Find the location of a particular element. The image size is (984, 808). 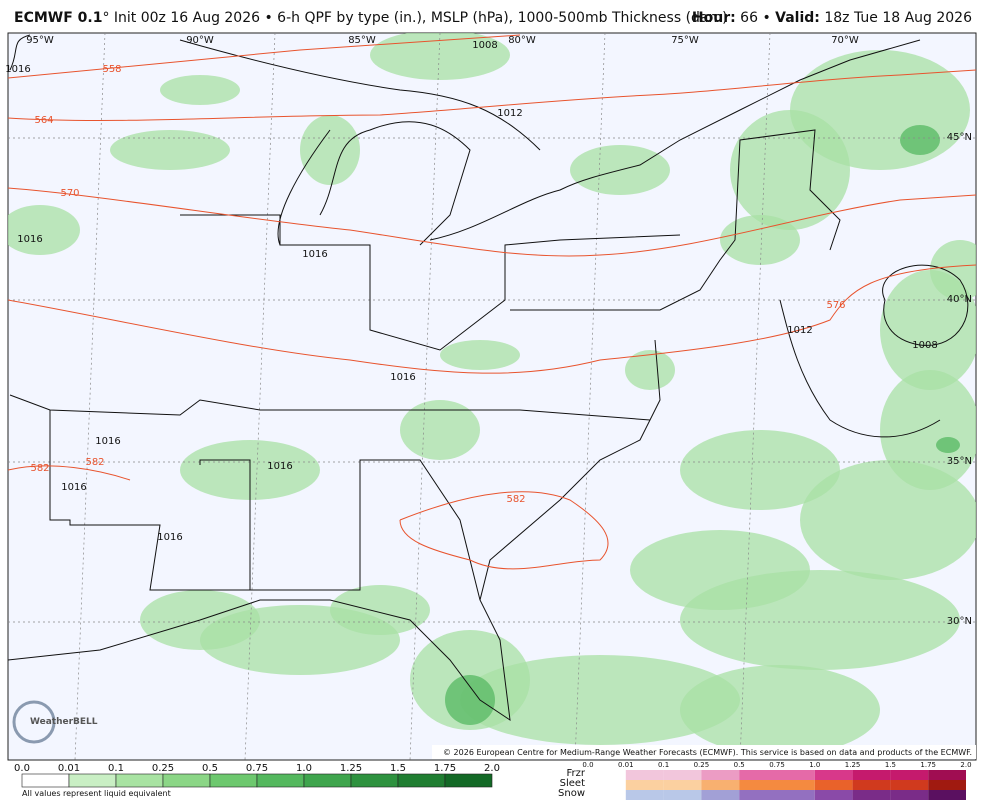

logo: WeatherBELL is located at coordinates (64, 722).